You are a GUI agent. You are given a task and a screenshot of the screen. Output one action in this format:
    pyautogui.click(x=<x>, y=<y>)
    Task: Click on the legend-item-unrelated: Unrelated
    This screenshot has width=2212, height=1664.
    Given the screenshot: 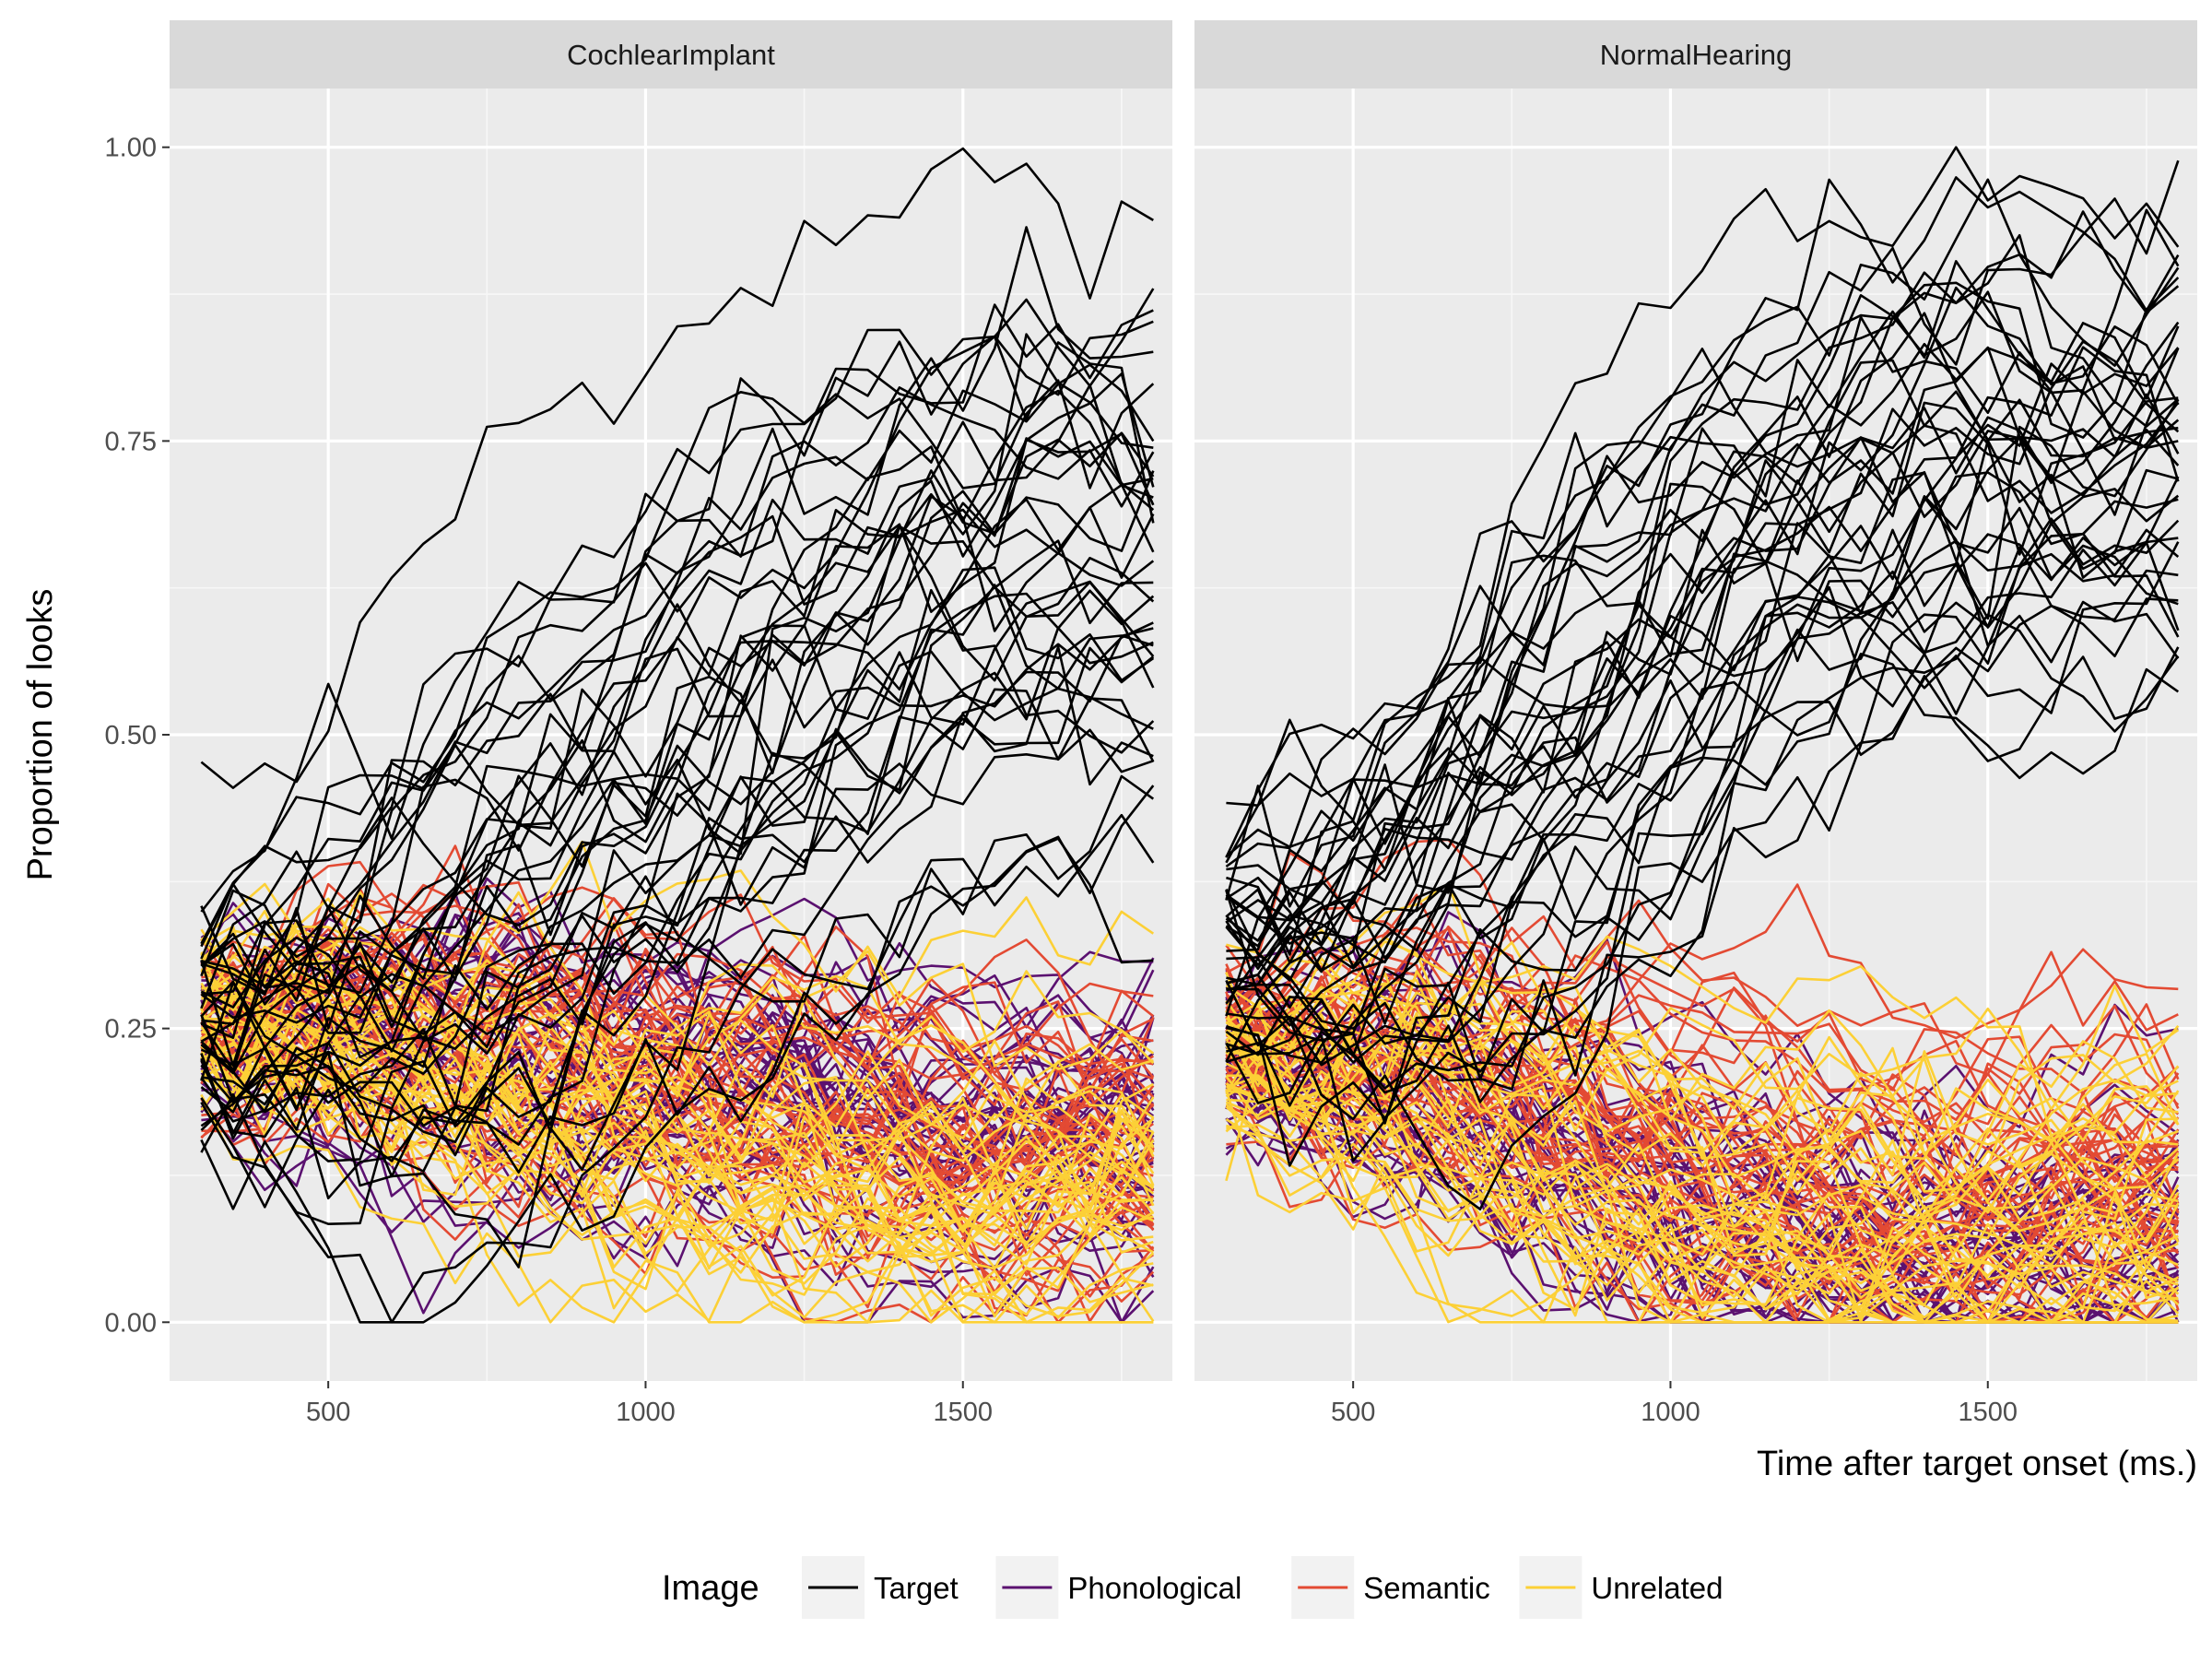 What is the action you would take?
    pyautogui.click(x=1621, y=1587)
    